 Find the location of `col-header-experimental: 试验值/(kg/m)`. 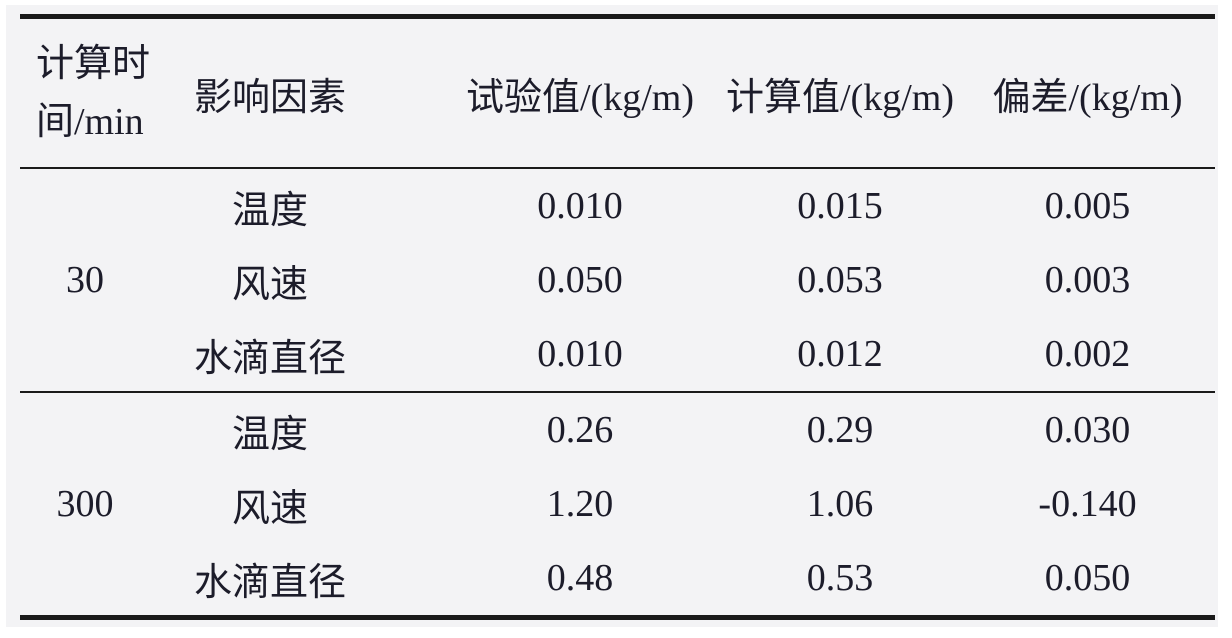

col-header-experimental: 试验值/(kg/m) is located at coordinates (580, 97).